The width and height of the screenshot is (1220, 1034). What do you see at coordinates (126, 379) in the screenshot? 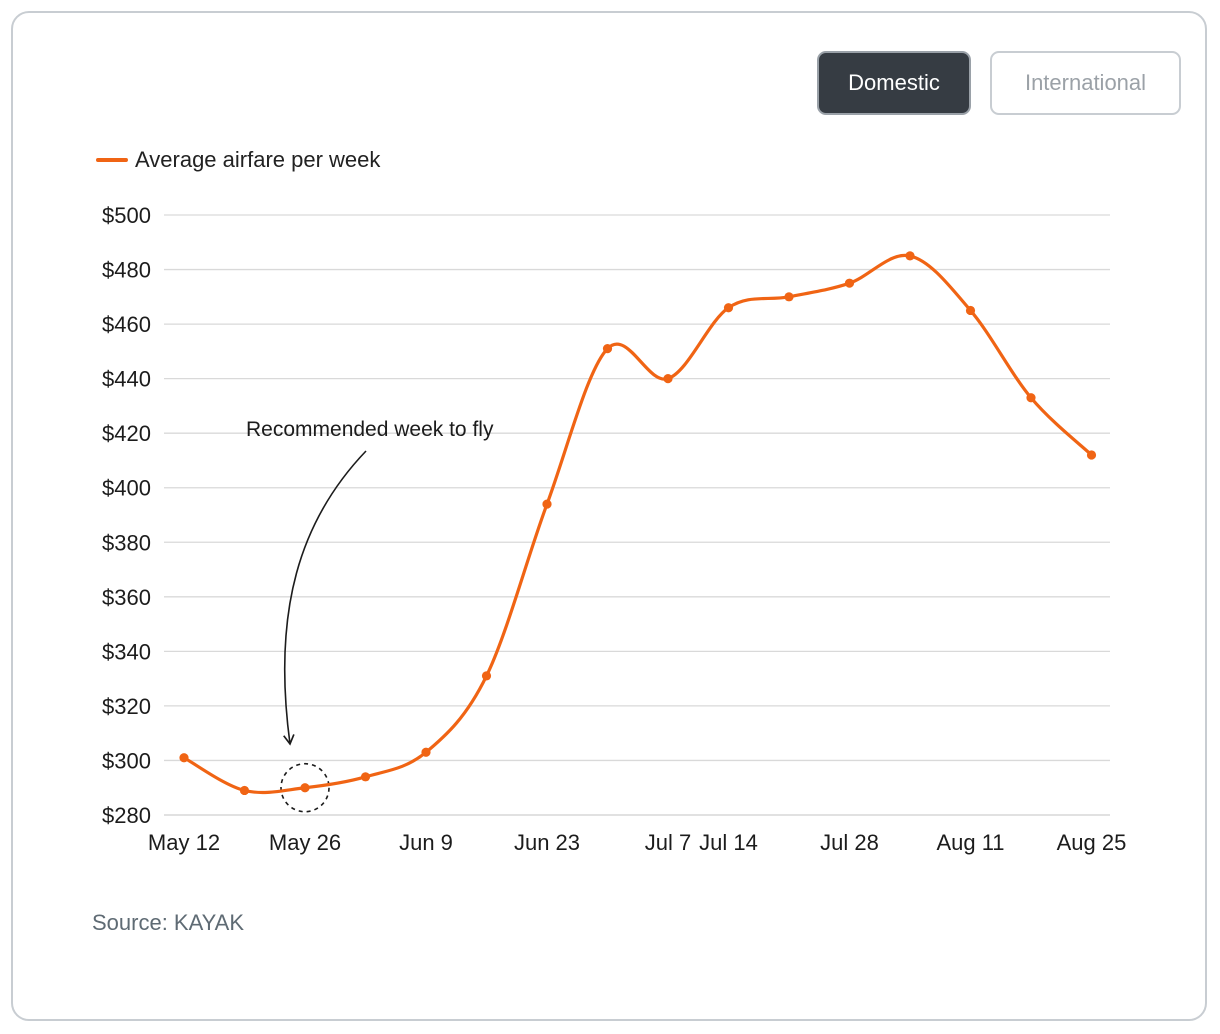
I see `y-tick-label: $440` at bounding box center [126, 379].